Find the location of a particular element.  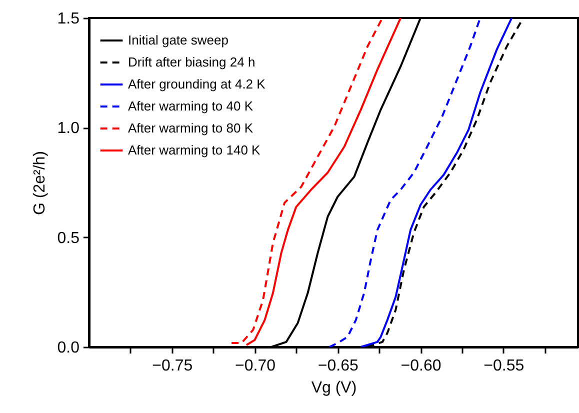

legend-label: After warming to 40 K is located at coordinates (191, 106).